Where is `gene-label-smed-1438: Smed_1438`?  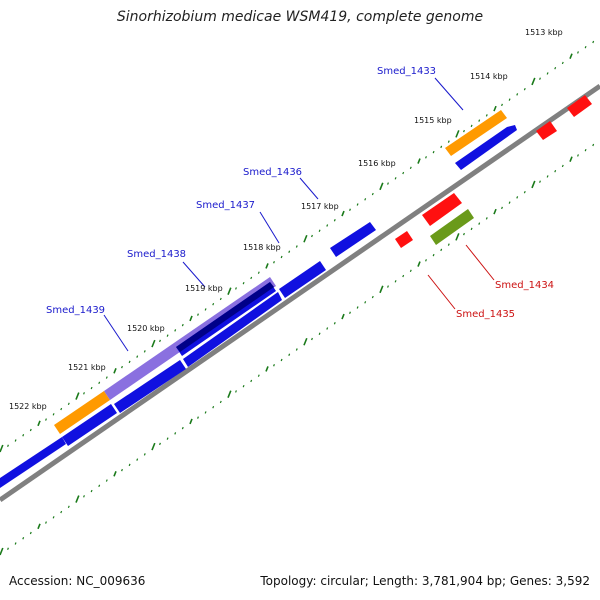
gene-label-smed-1438: Smed_1438 is located at coordinates (156, 254).